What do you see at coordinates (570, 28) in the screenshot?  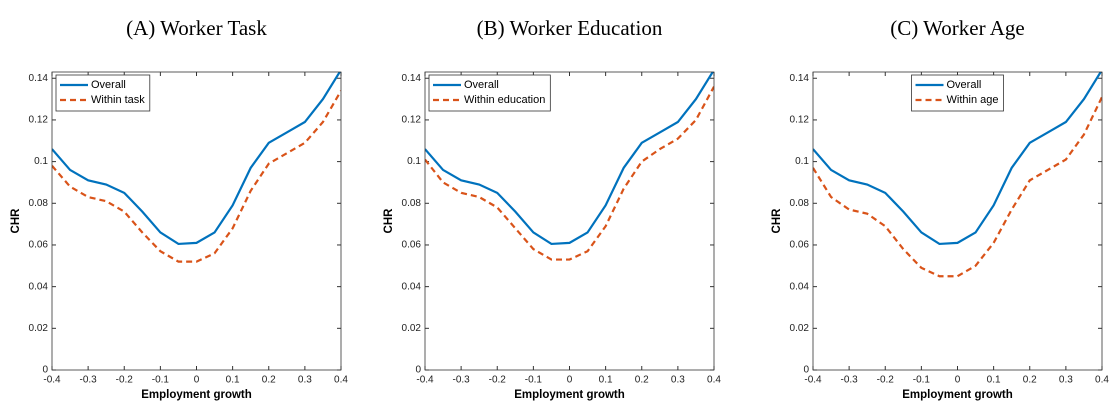 I see `panel-title: (B) Worker Education` at bounding box center [570, 28].